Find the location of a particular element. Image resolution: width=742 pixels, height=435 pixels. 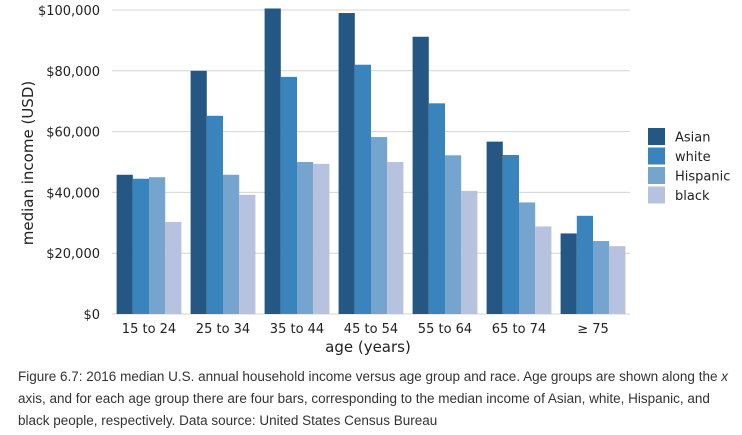

y-tick-label: $100,000 is located at coordinates (69, 11).